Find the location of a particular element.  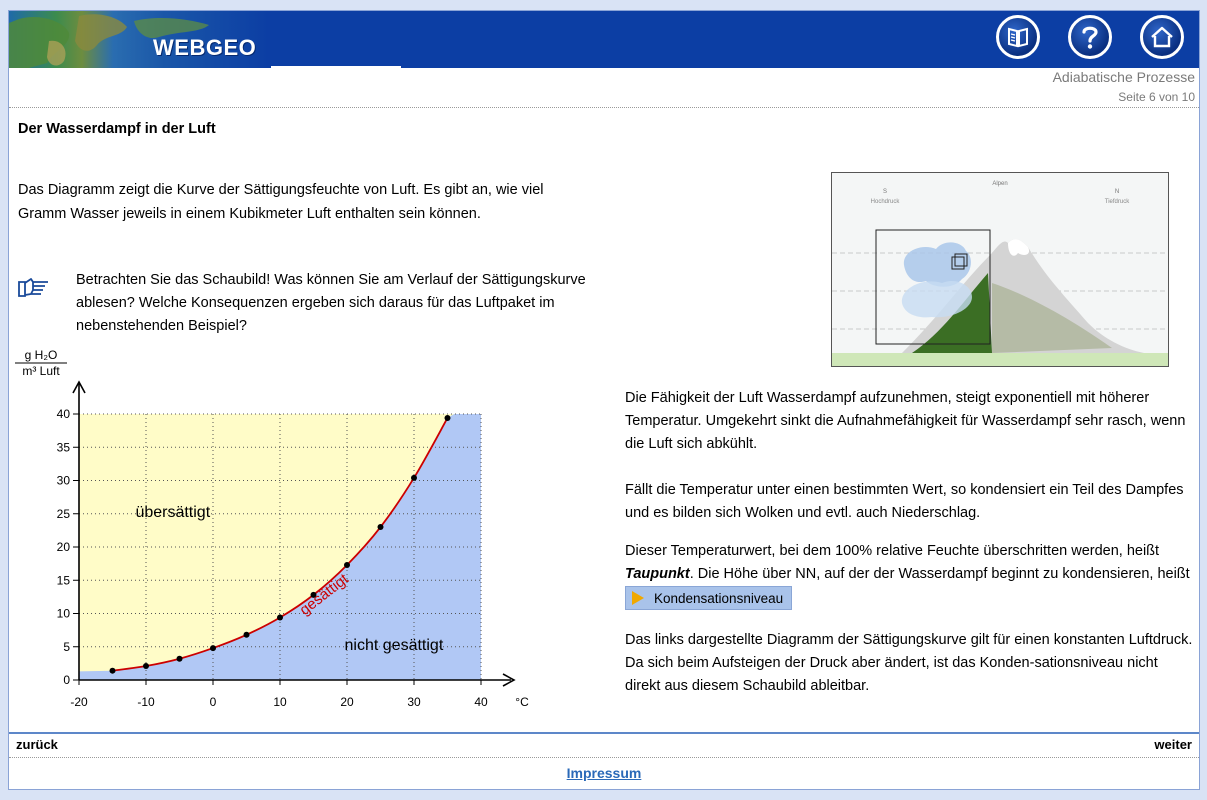

illus-left-dir: S is located at coordinates (885, 192).